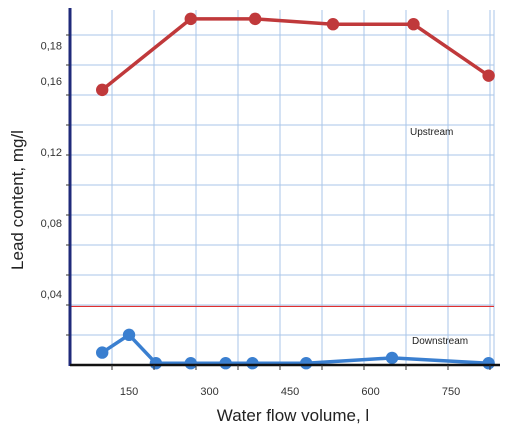 The height and width of the screenshot is (428, 506). Describe the element at coordinates (290, 392) in the screenshot. I see `x-tick-label: 450` at that location.